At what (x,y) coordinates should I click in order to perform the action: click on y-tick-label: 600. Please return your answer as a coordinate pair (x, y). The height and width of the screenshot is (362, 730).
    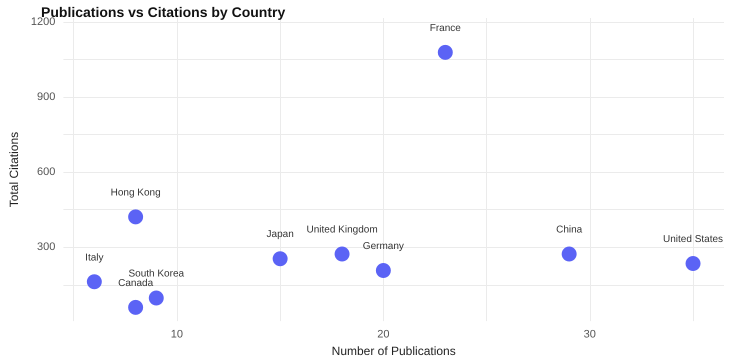
    Looking at the image, I should click on (46, 172).